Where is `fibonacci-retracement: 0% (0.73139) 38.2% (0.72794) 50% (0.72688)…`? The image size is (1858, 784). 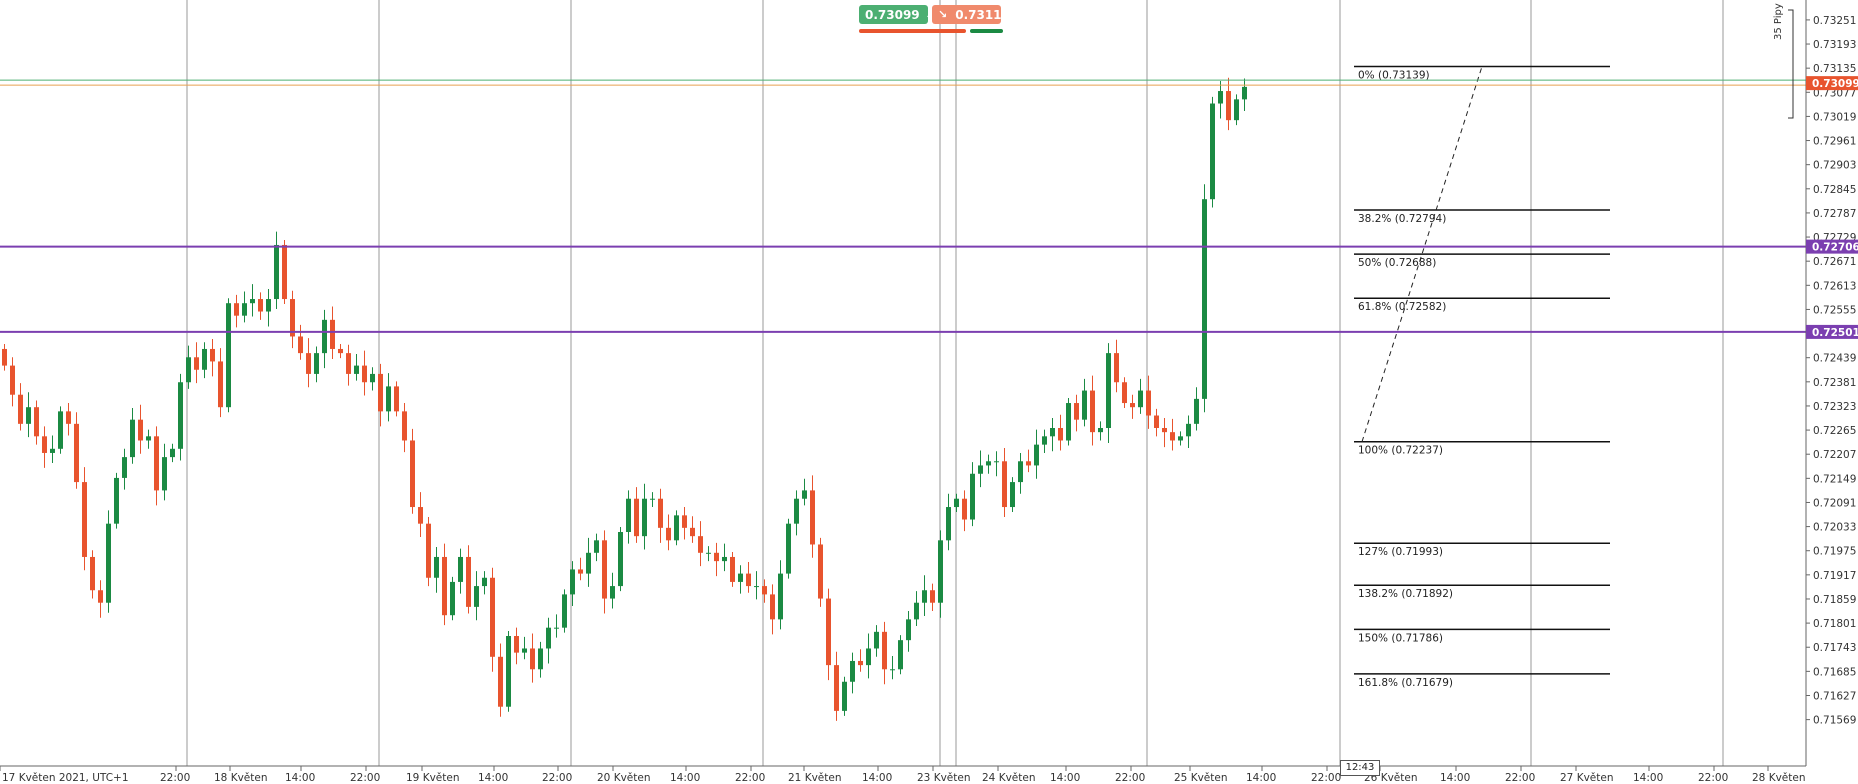
fibonacci-retracement: 0% (0.73139) 38.2% (0.72794) 50% (0.72688)… is located at coordinates (1482, 377).